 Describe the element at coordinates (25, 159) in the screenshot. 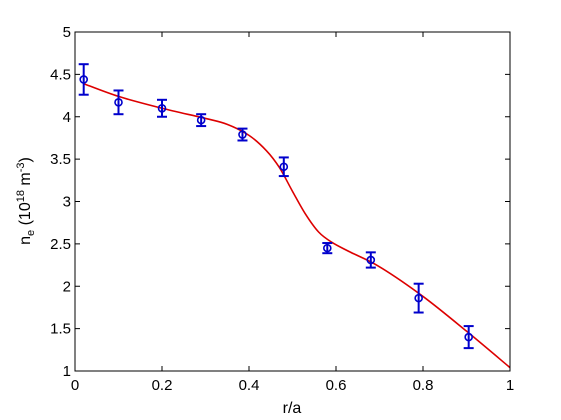

I see `y-label-paren-close: )` at that location.